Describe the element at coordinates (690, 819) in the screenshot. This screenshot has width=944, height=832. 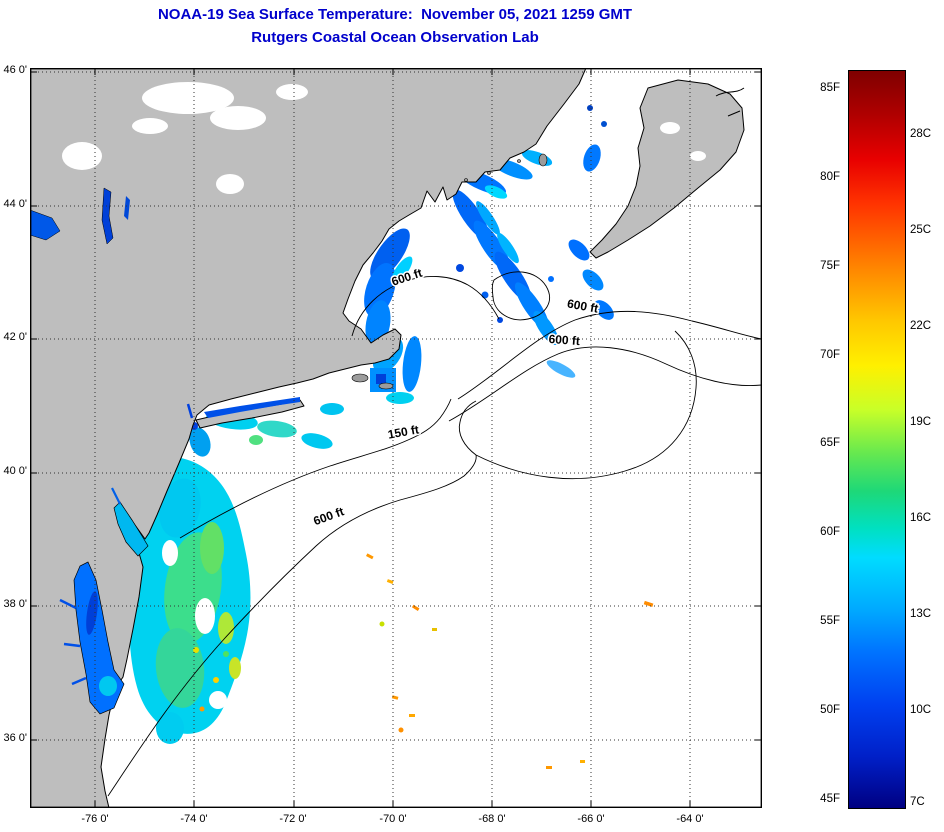
I see `x-tick-64: -64 0'` at that location.